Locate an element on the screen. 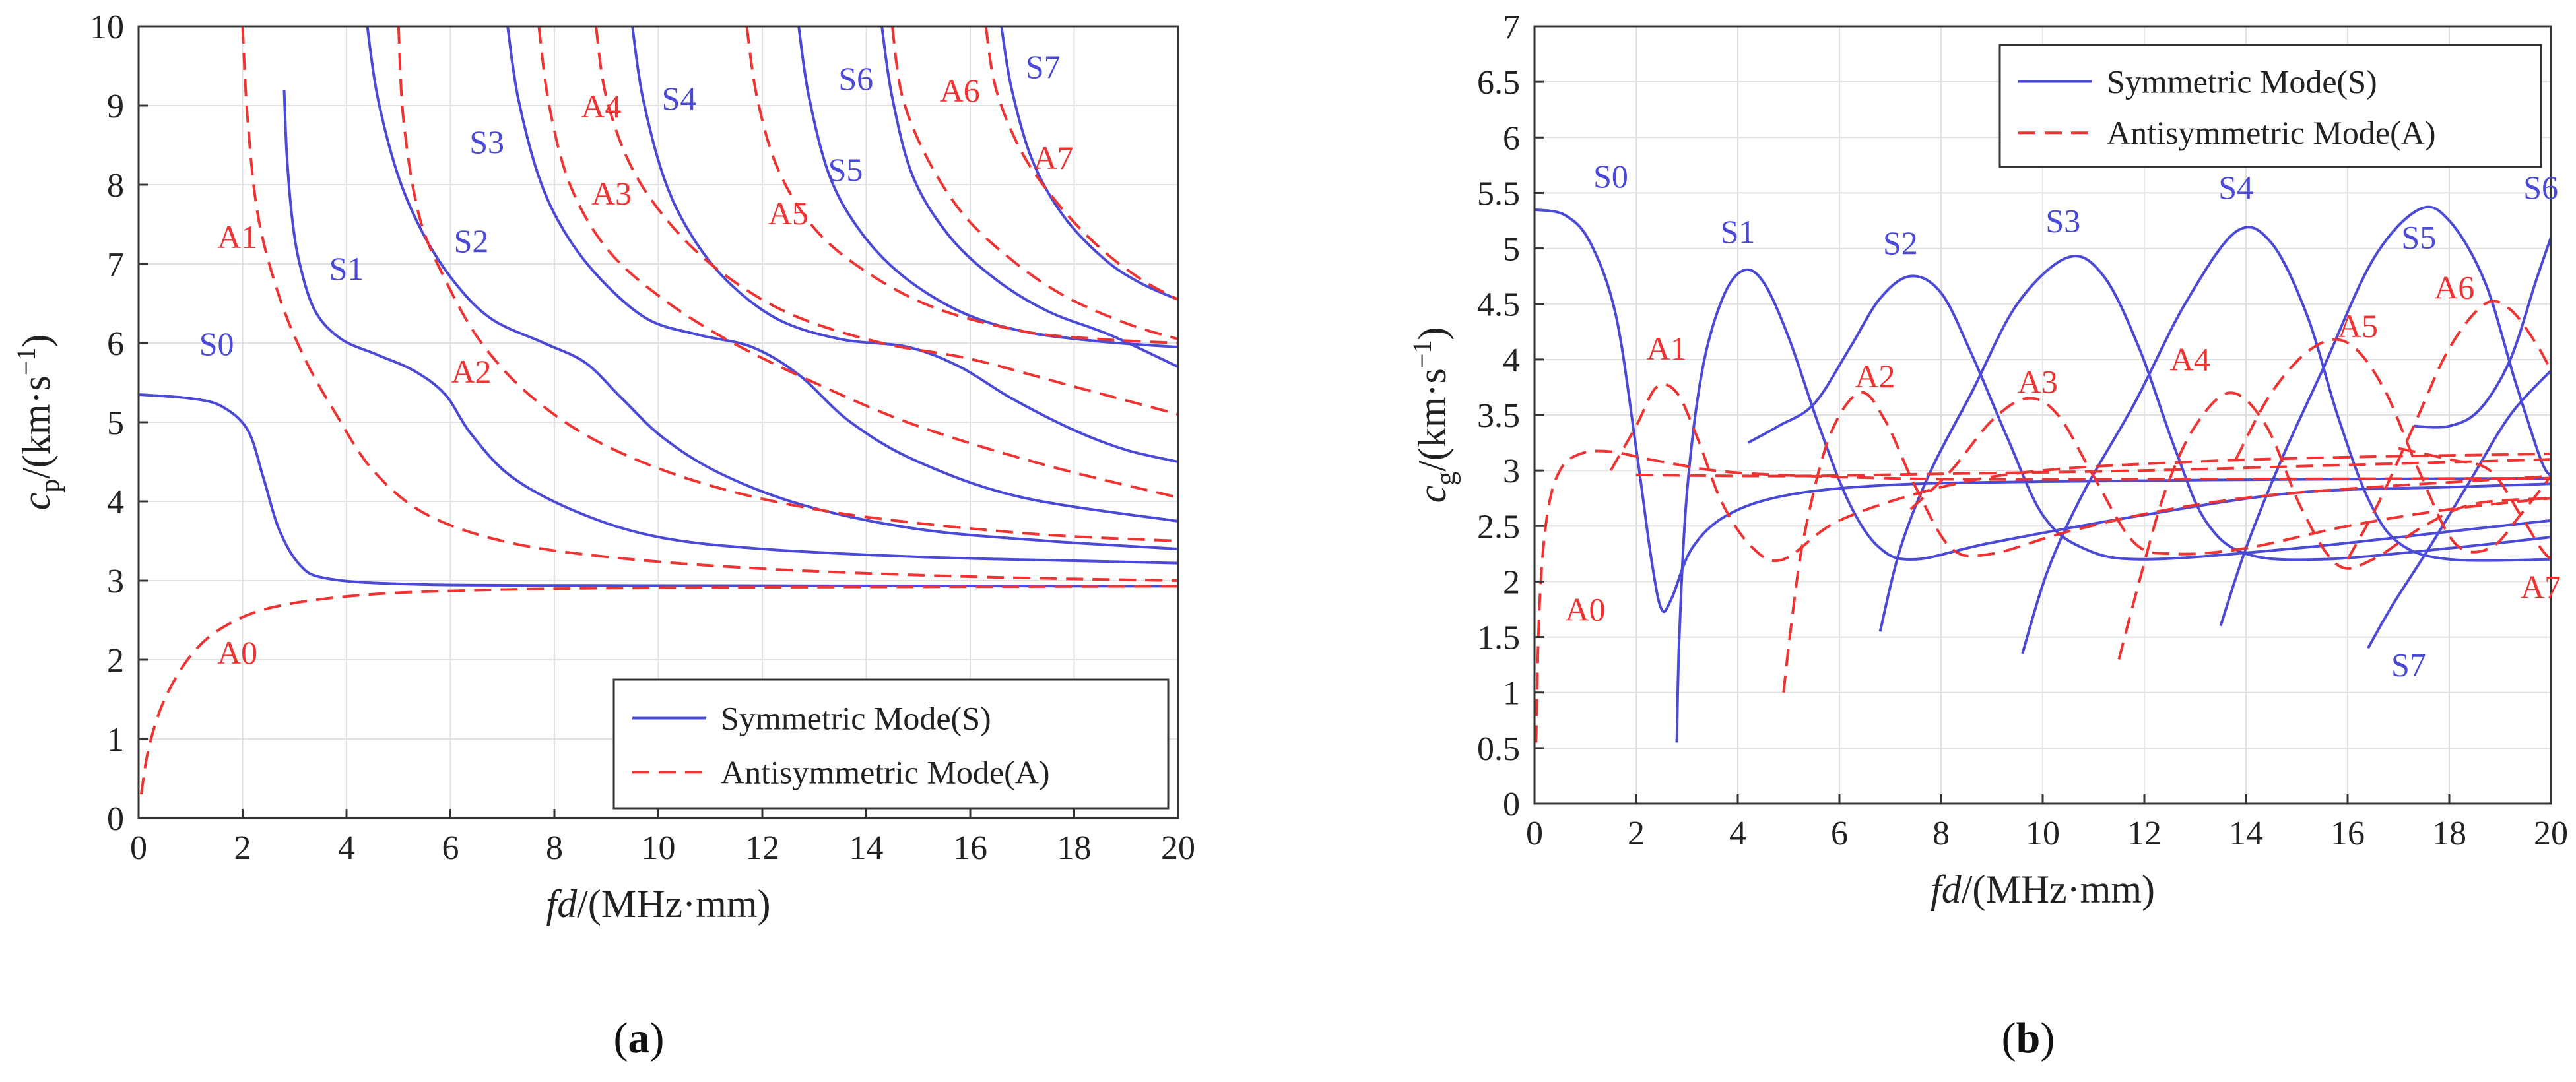 The image size is (2576, 1082). series-line-a2 is located at coordinates (2166, 542).